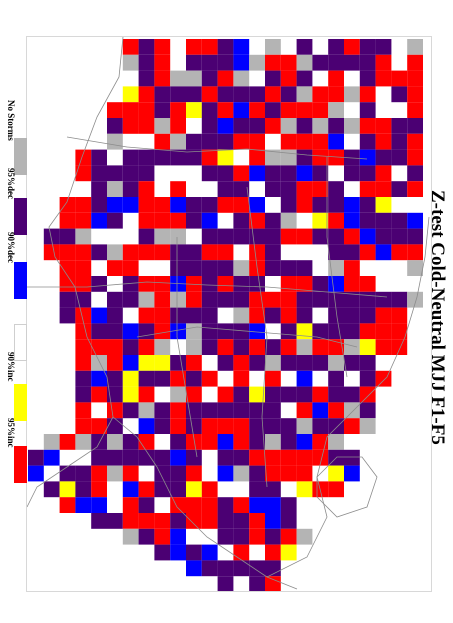  What do you see at coordinates (11, 183) in the screenshot?
I see `legend-95-dec-label: 95%dec` at bounding box center [11, 183].